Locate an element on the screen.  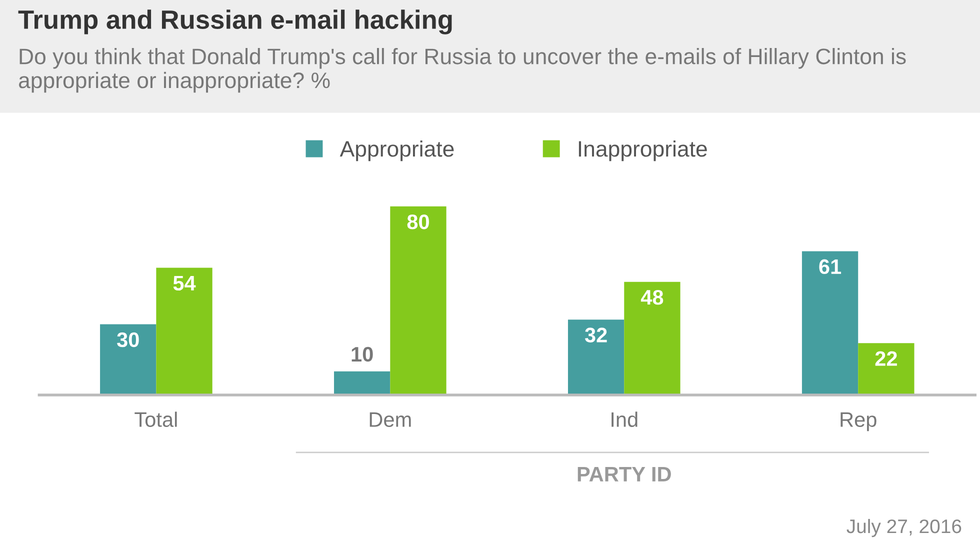
text: PARTY ID is located at coordinates (624, 474).